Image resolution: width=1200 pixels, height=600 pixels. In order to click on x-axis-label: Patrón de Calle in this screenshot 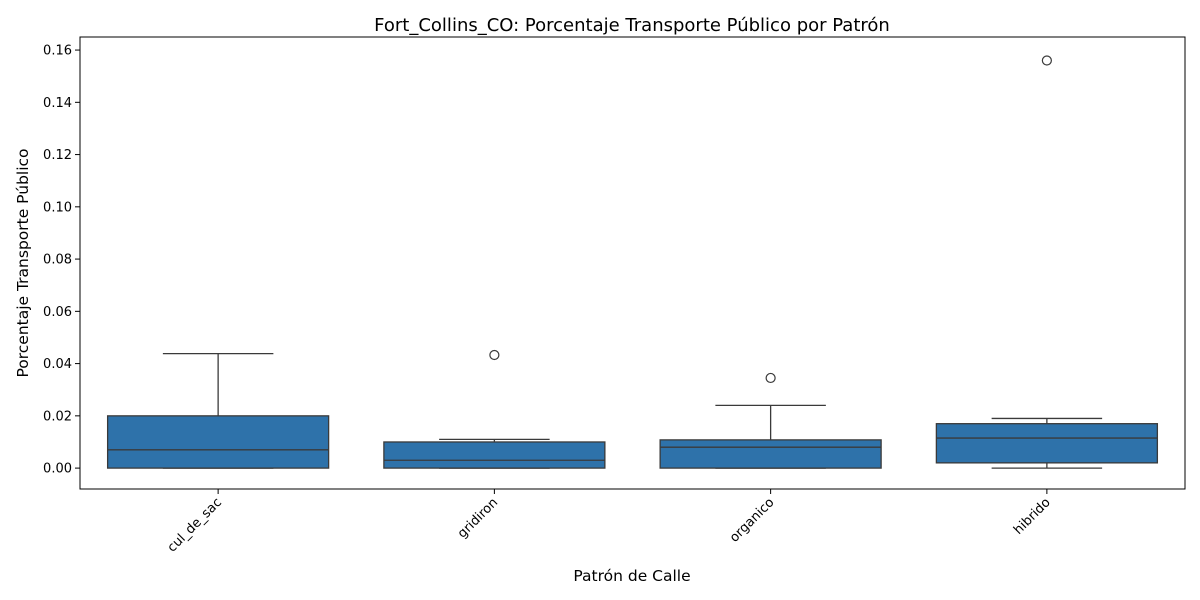, I will do `click(631, 576)`.